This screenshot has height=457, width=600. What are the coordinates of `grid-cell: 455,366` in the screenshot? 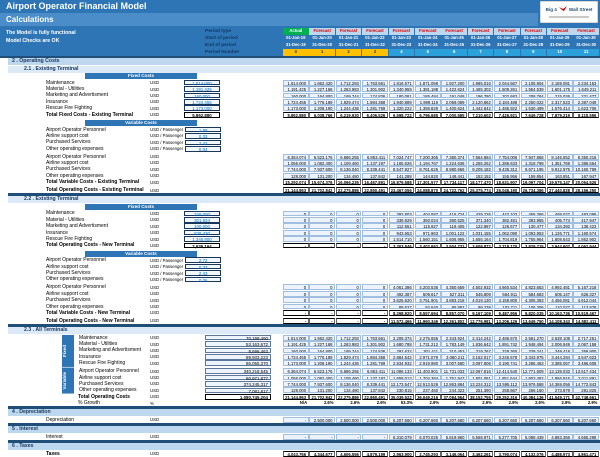 It's located at (533, 213).